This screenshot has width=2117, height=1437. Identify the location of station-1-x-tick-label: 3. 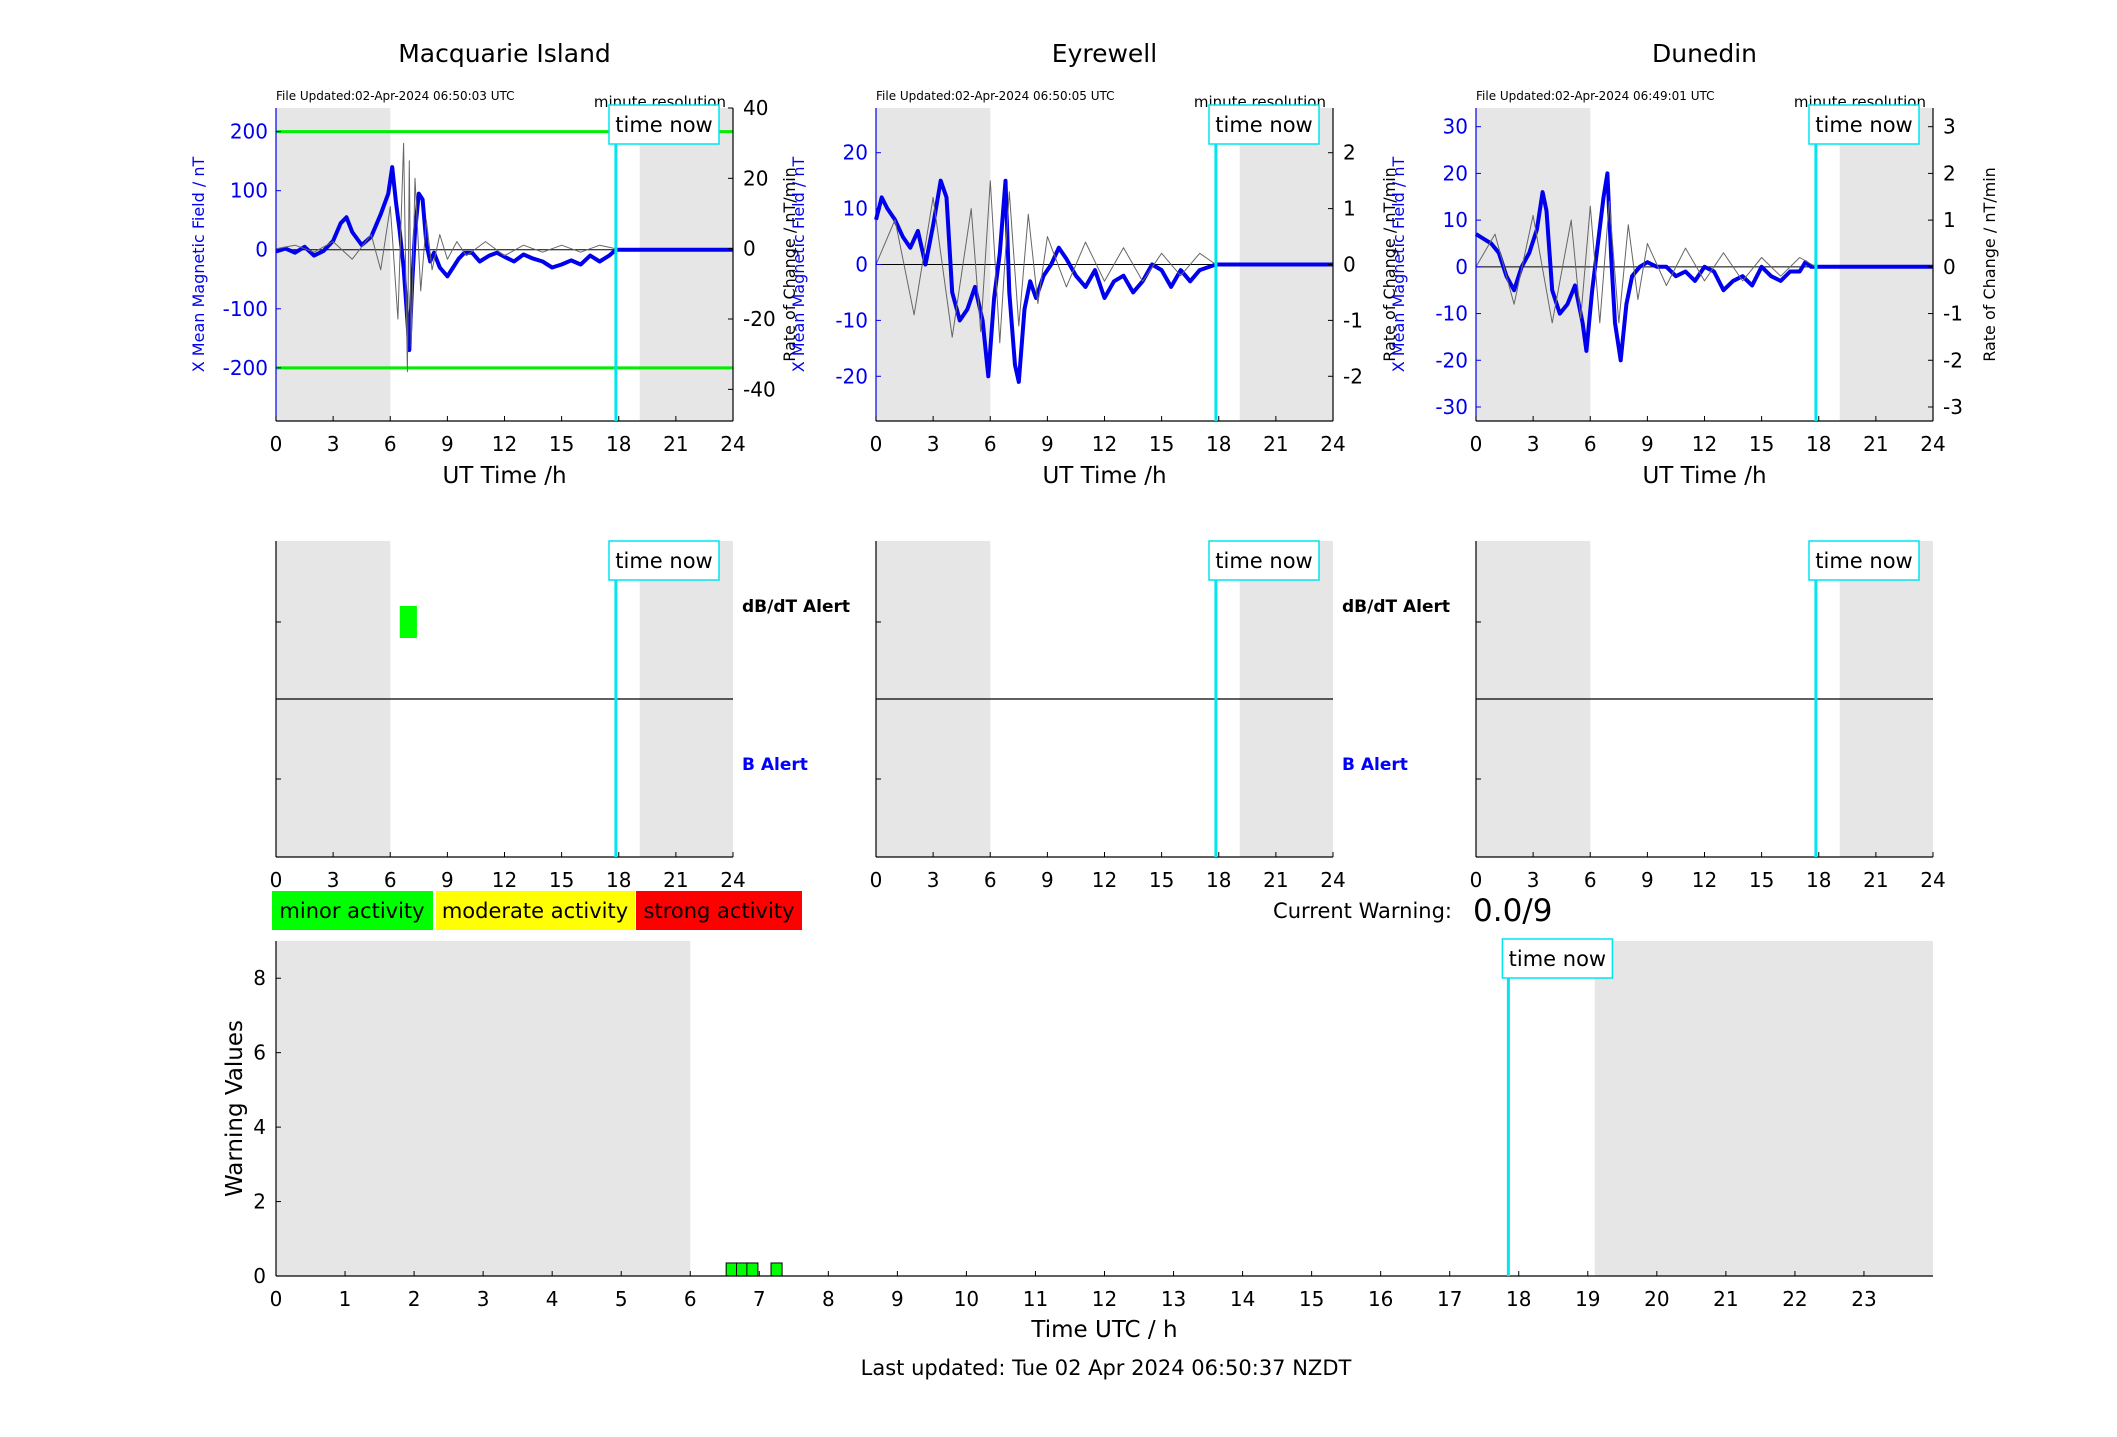
(933, 444).